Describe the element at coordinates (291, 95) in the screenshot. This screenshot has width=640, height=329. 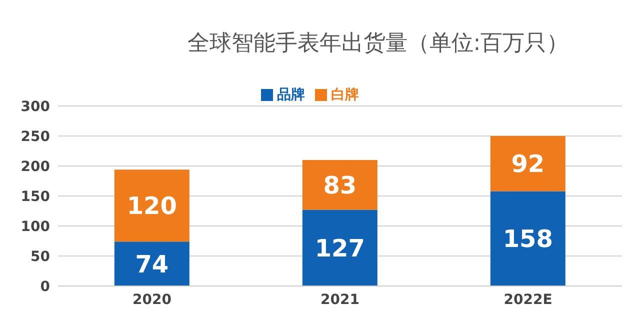
I see `legend-label: 品牌` at that location.